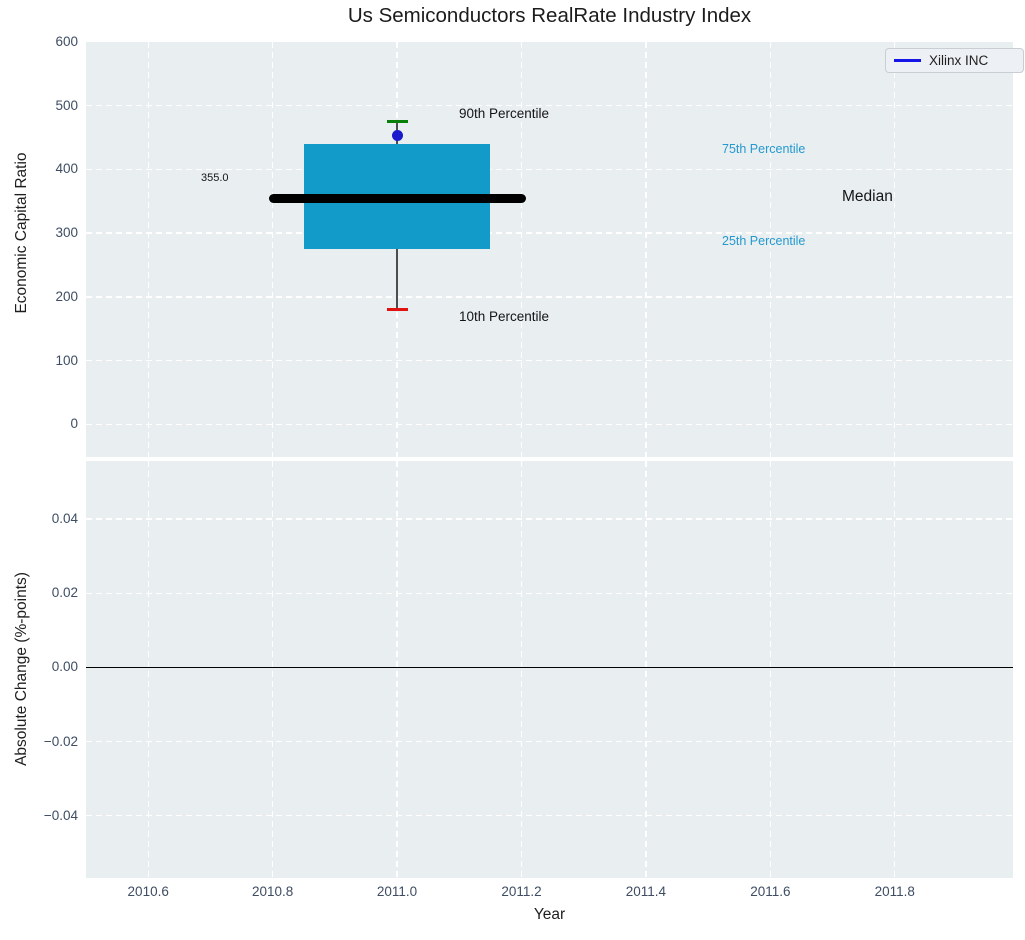 Image resolution: width=1025 pixels, height=940 pixels. Describe the element at coordinates (74, 424) in the screenshot. I see `y-tick-label: 0` at that location.